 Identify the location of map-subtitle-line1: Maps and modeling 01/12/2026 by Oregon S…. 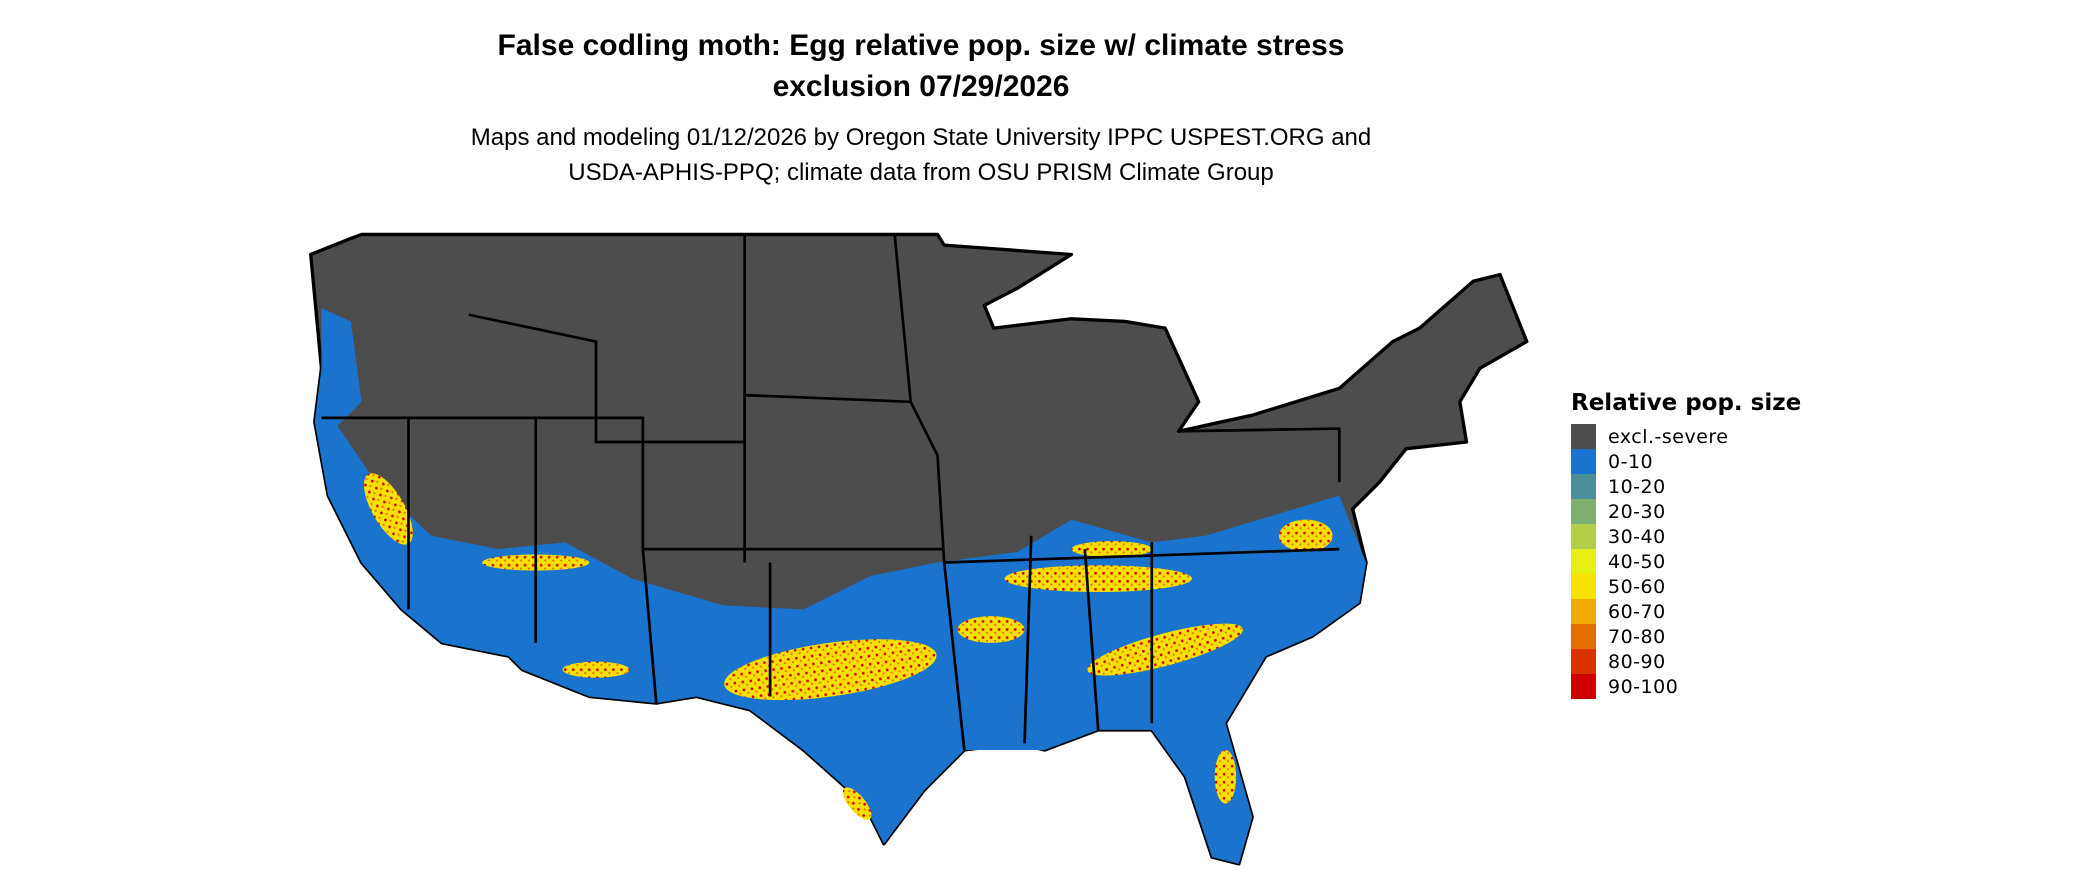
(921, 137).